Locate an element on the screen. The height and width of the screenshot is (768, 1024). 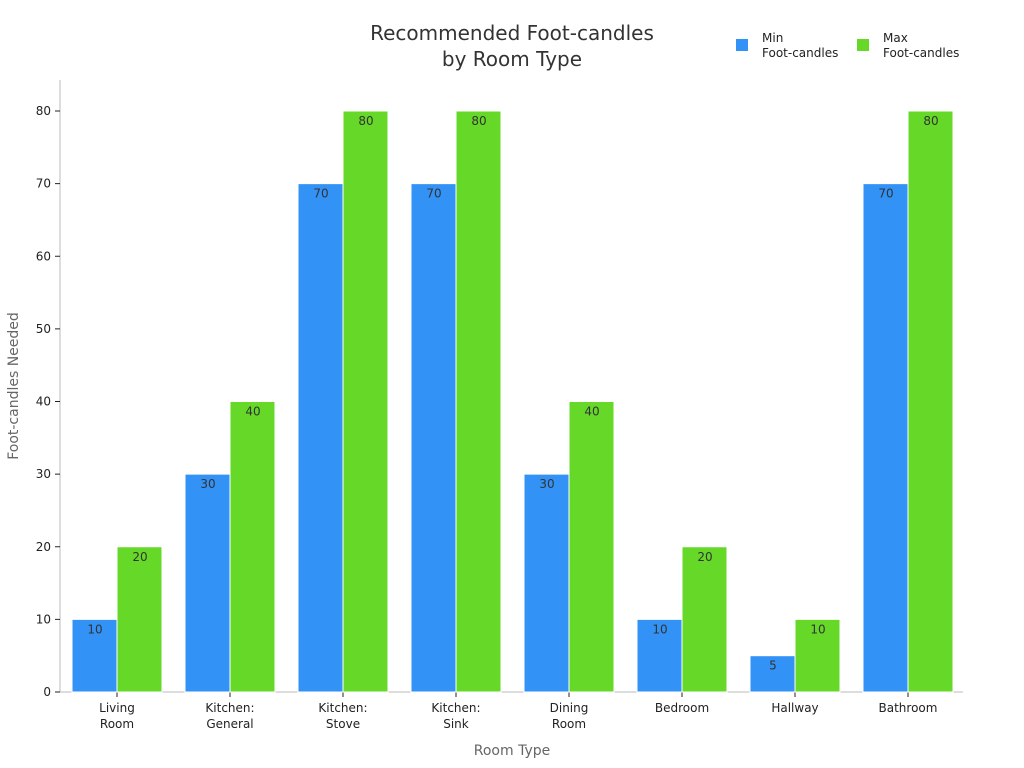
y-tick-label: 40 is located at coordinates (43, 402).